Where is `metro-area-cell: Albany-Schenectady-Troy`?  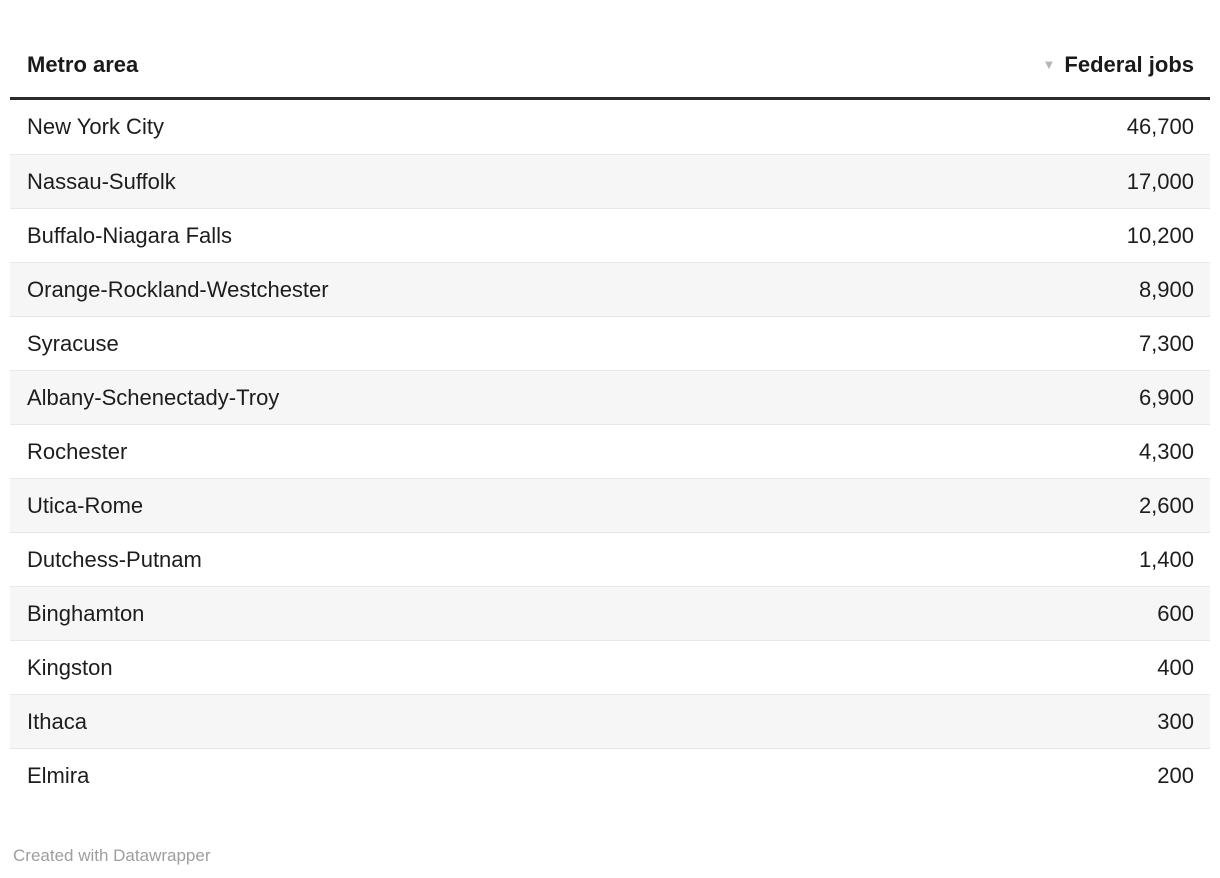
metro-area-cell: Albany-Schenectady-Troy is located at coordinates (153, 397).